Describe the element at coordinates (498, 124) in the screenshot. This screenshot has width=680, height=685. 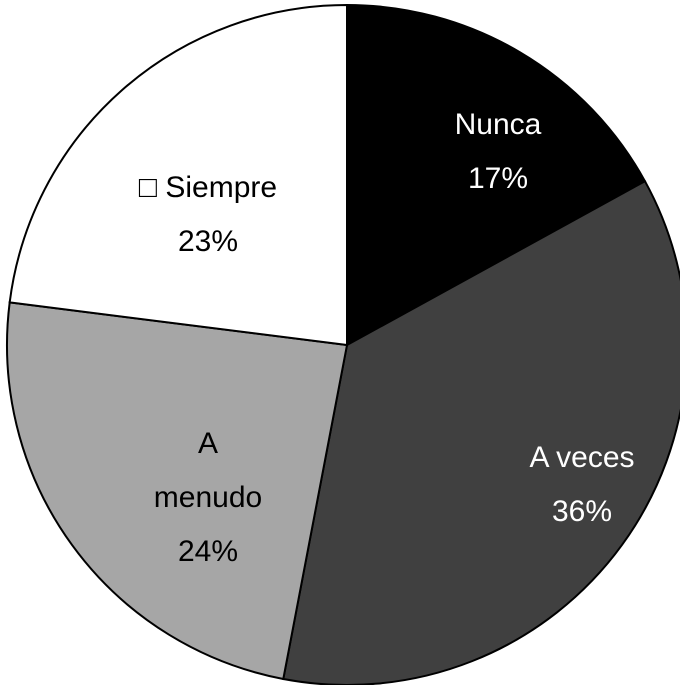
I see `category-label: Nunca` at that location.